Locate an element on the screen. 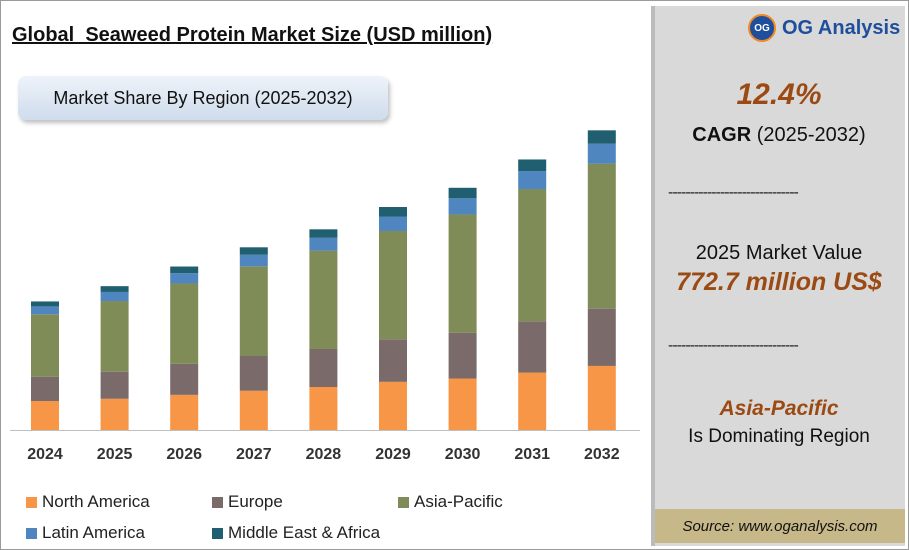  source-box: Source: www.oganalysis.com is located at coordinates (780, 526).